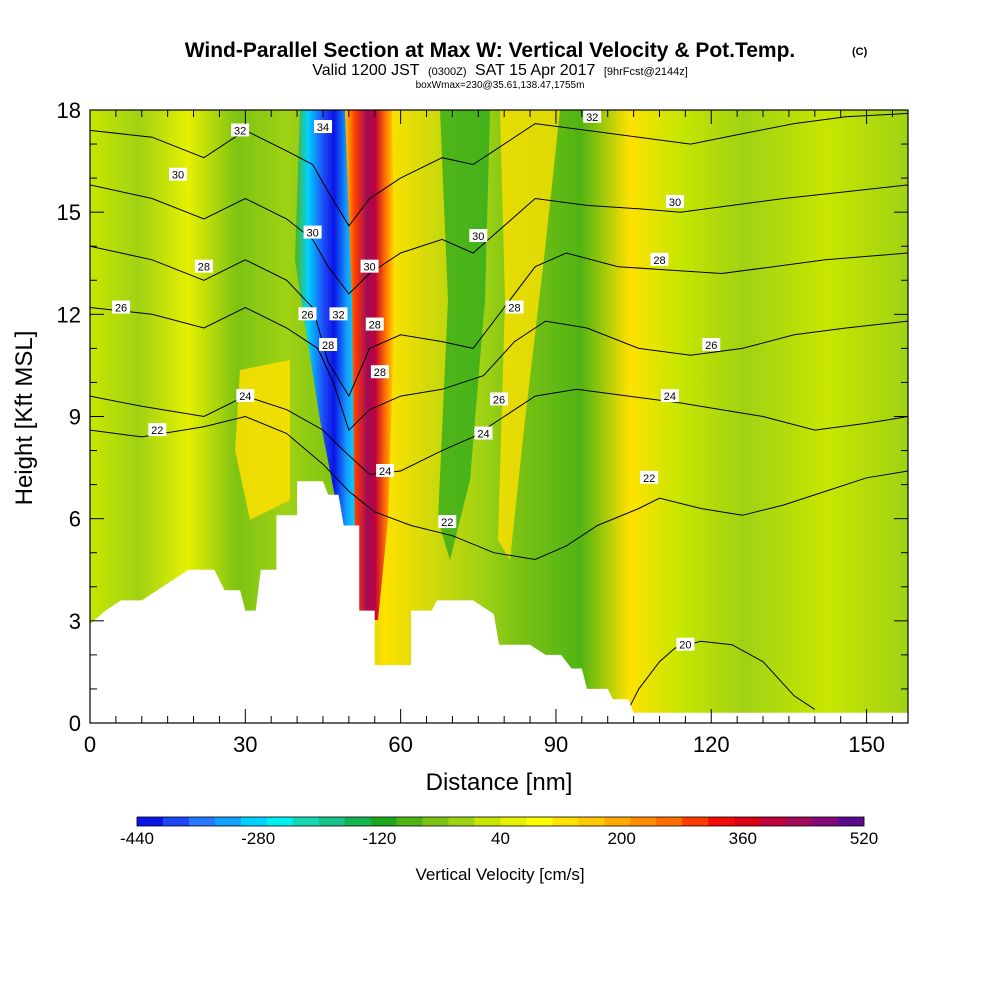 This screenshot has width=1000, height=1000. I want to click on updraft-band, so click(370, 365).